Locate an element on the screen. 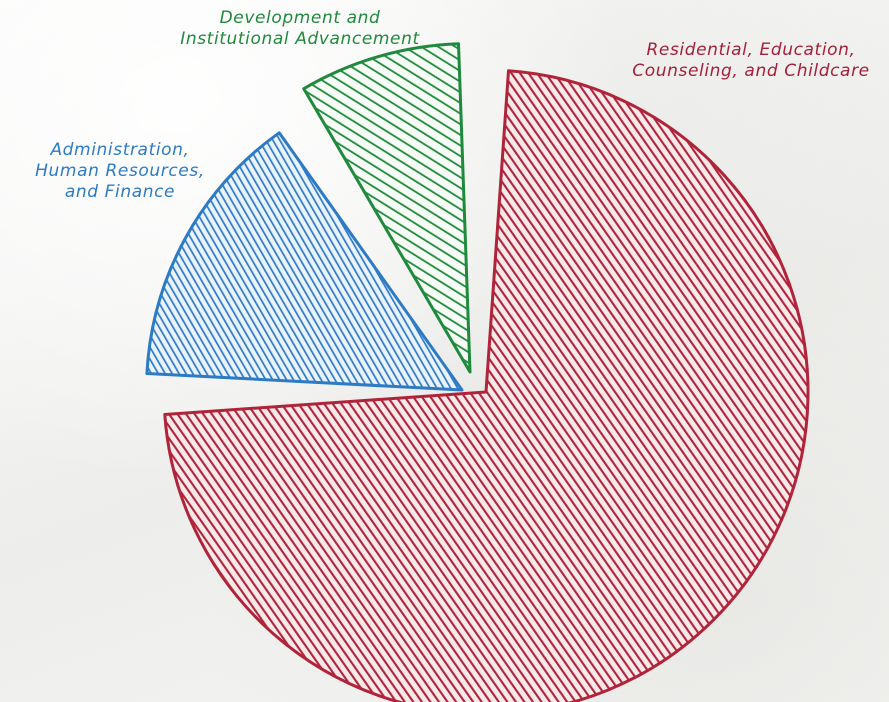 This screenshot has height=702, width=889. pie-slice-administration is located at coordinates (304, 261).